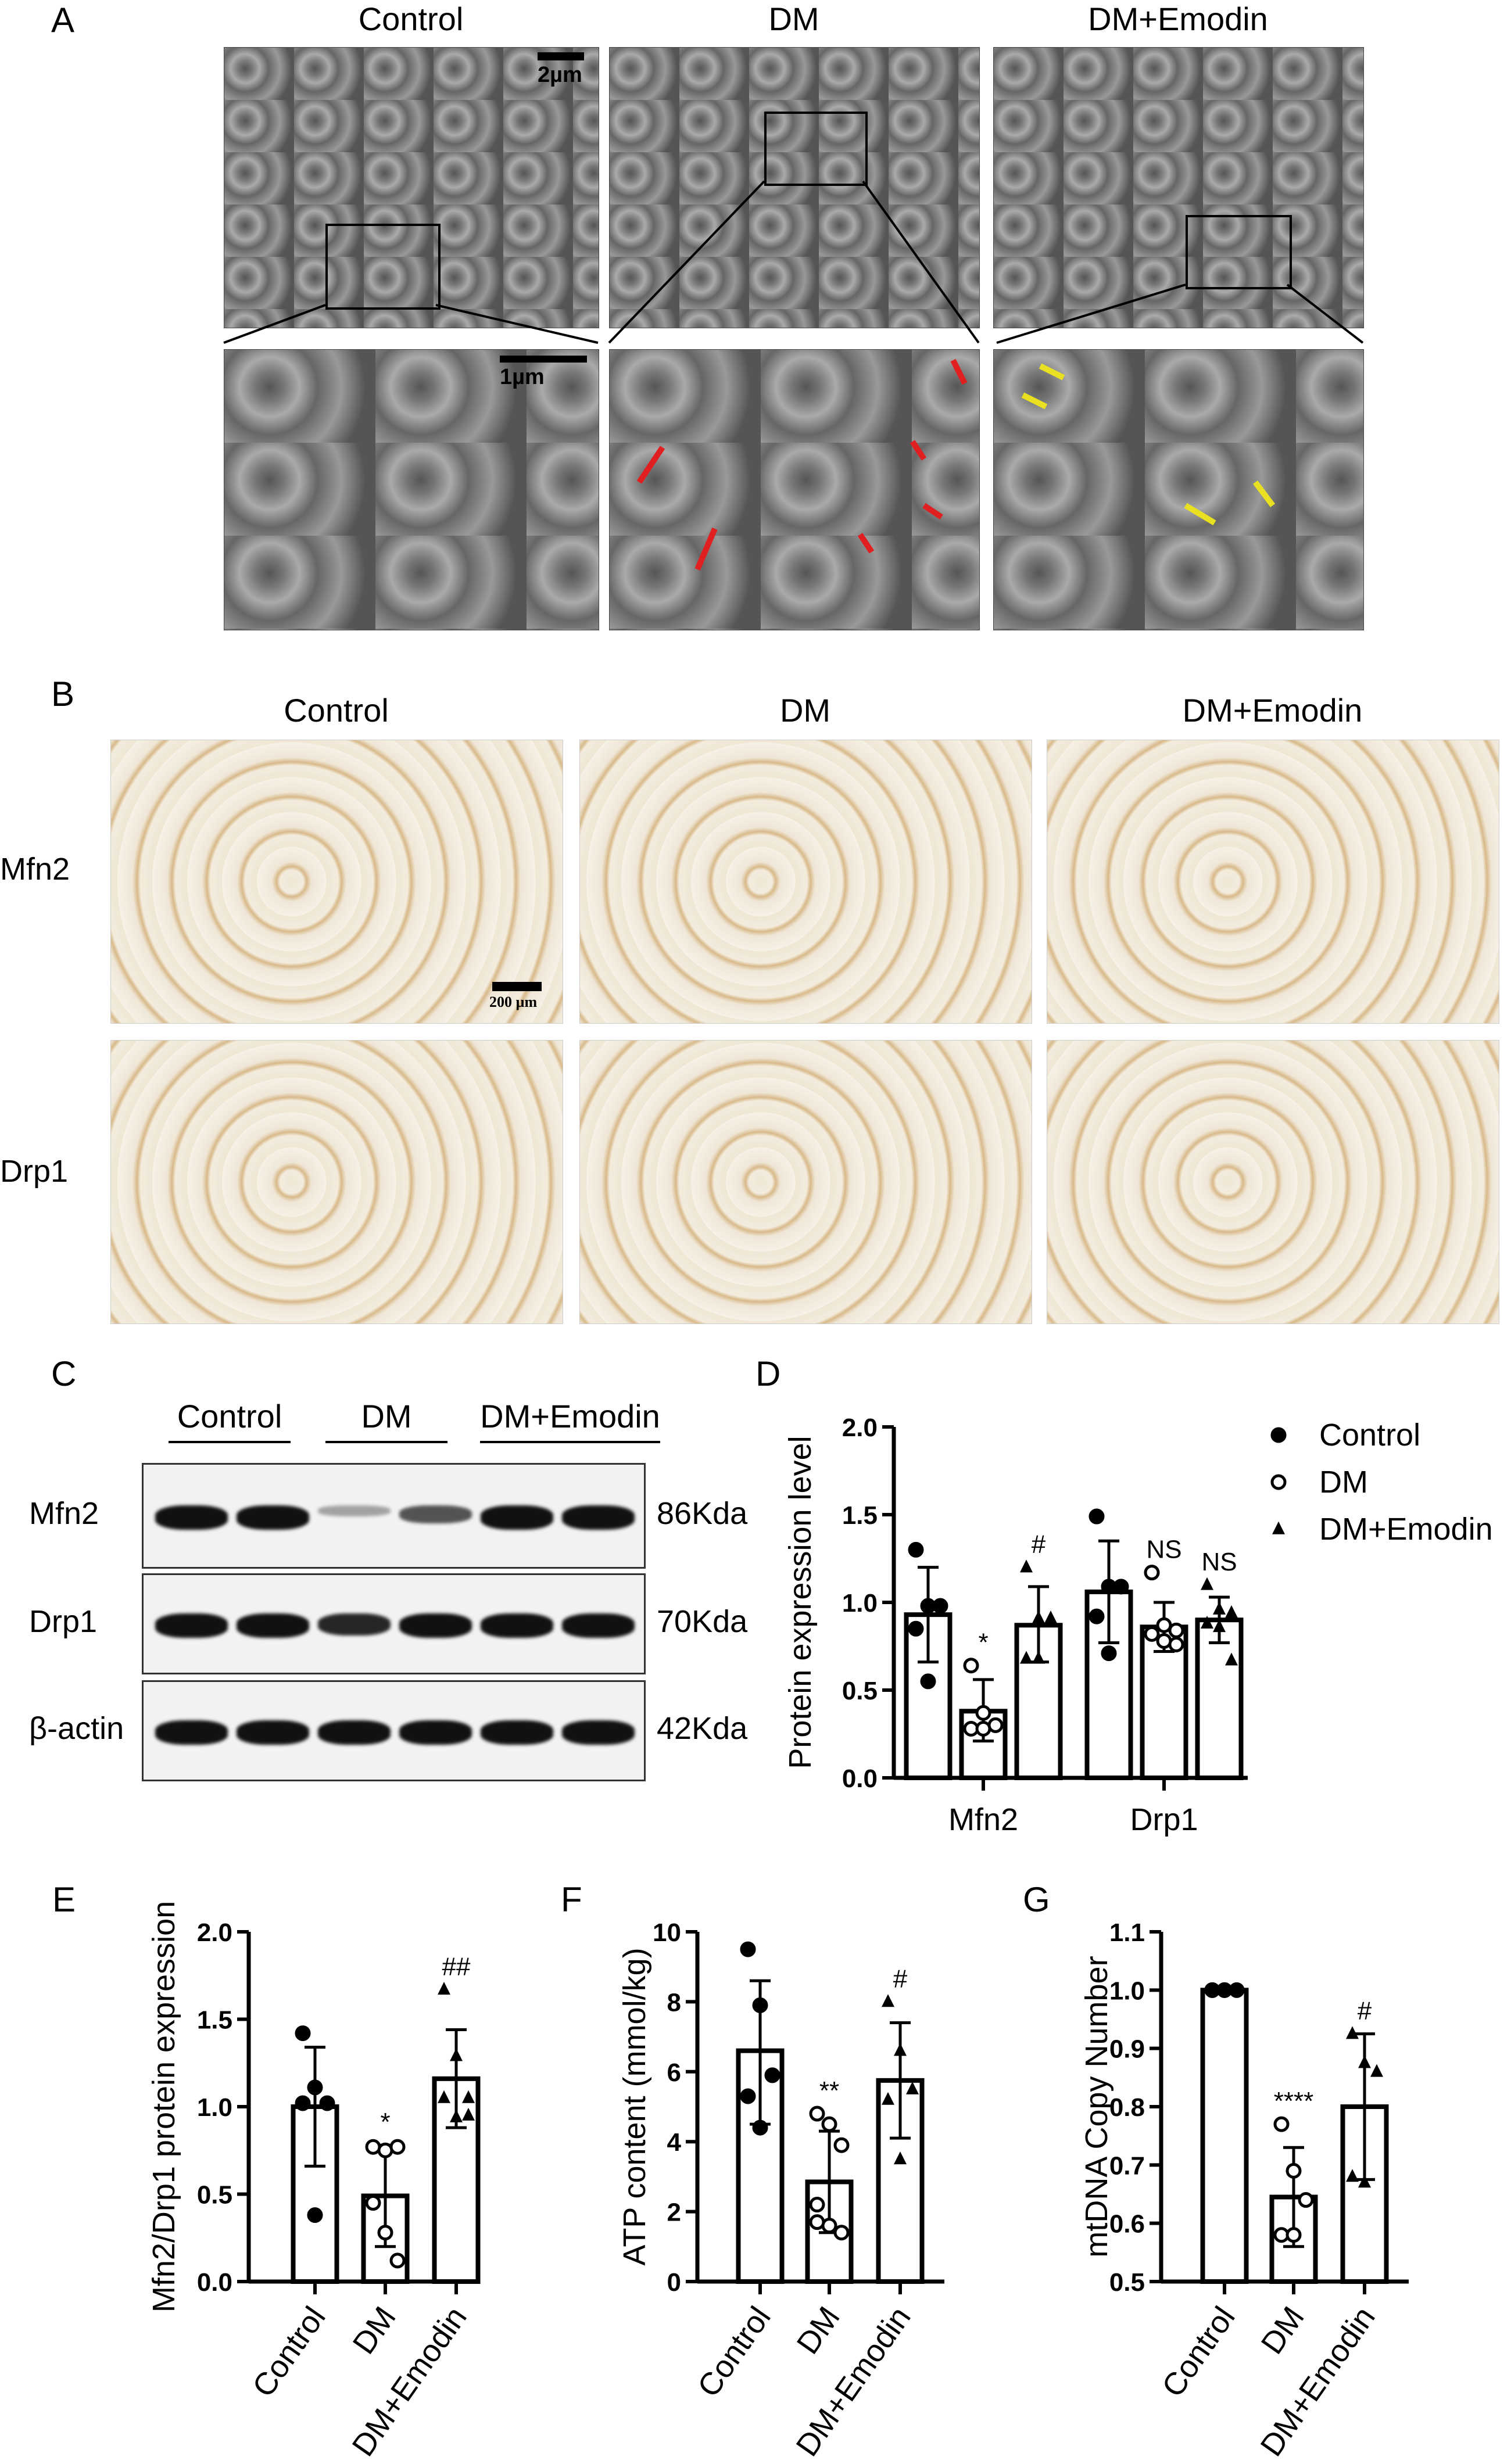 This screenshot has width=1511, height=2464. I want to click on scale-bar-top, so click(561, 56).